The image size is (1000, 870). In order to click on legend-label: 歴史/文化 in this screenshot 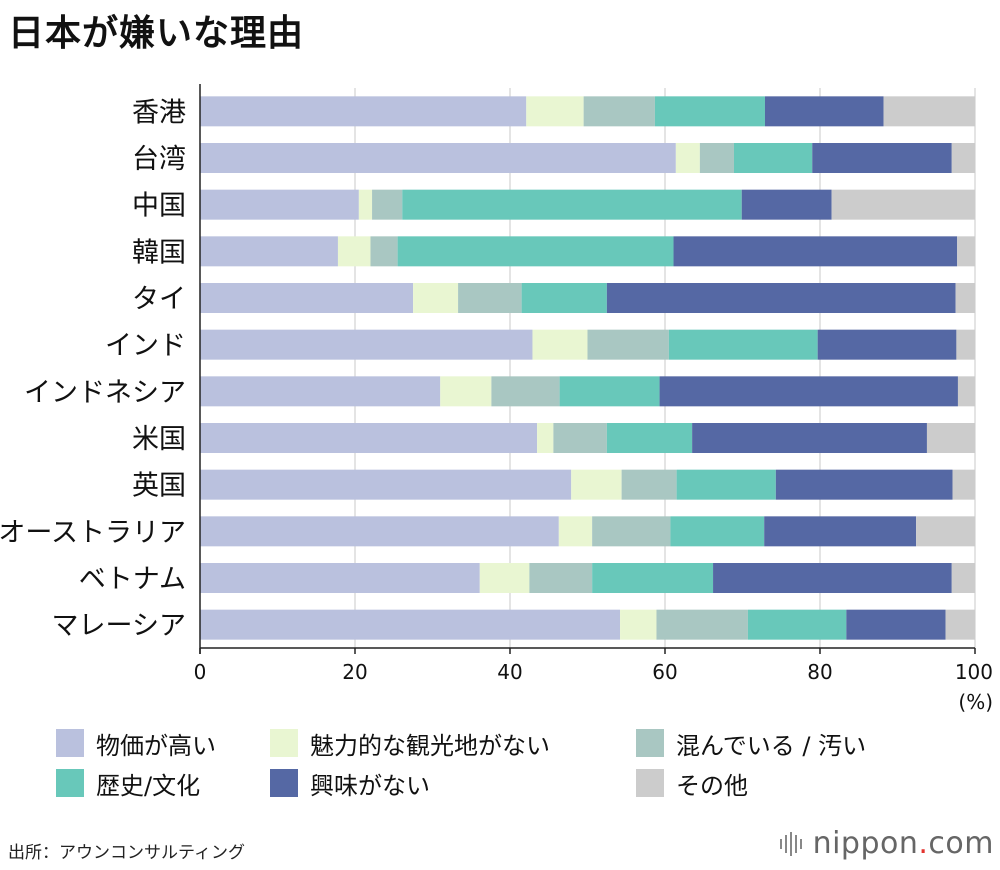, I will do `click(148, 785)`.